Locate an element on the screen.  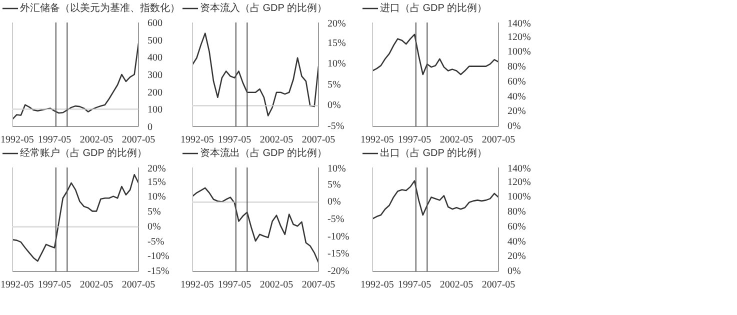
y-tick-label: 100 is located at coordinates (155, 110).